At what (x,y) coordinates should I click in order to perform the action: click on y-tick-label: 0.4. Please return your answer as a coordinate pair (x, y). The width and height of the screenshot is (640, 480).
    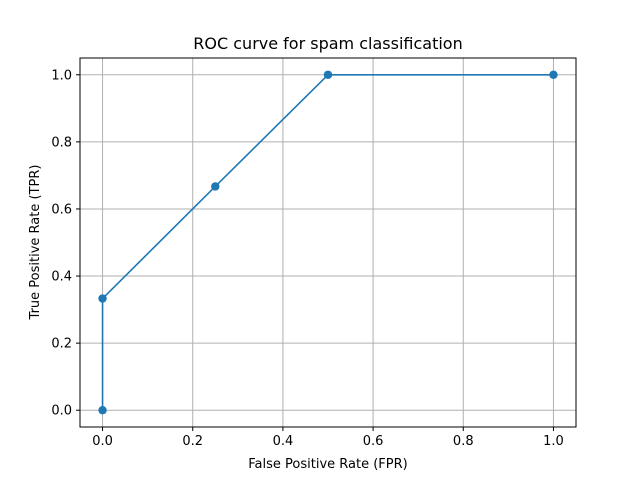
    Looking at the image, I should click on (61, 277).